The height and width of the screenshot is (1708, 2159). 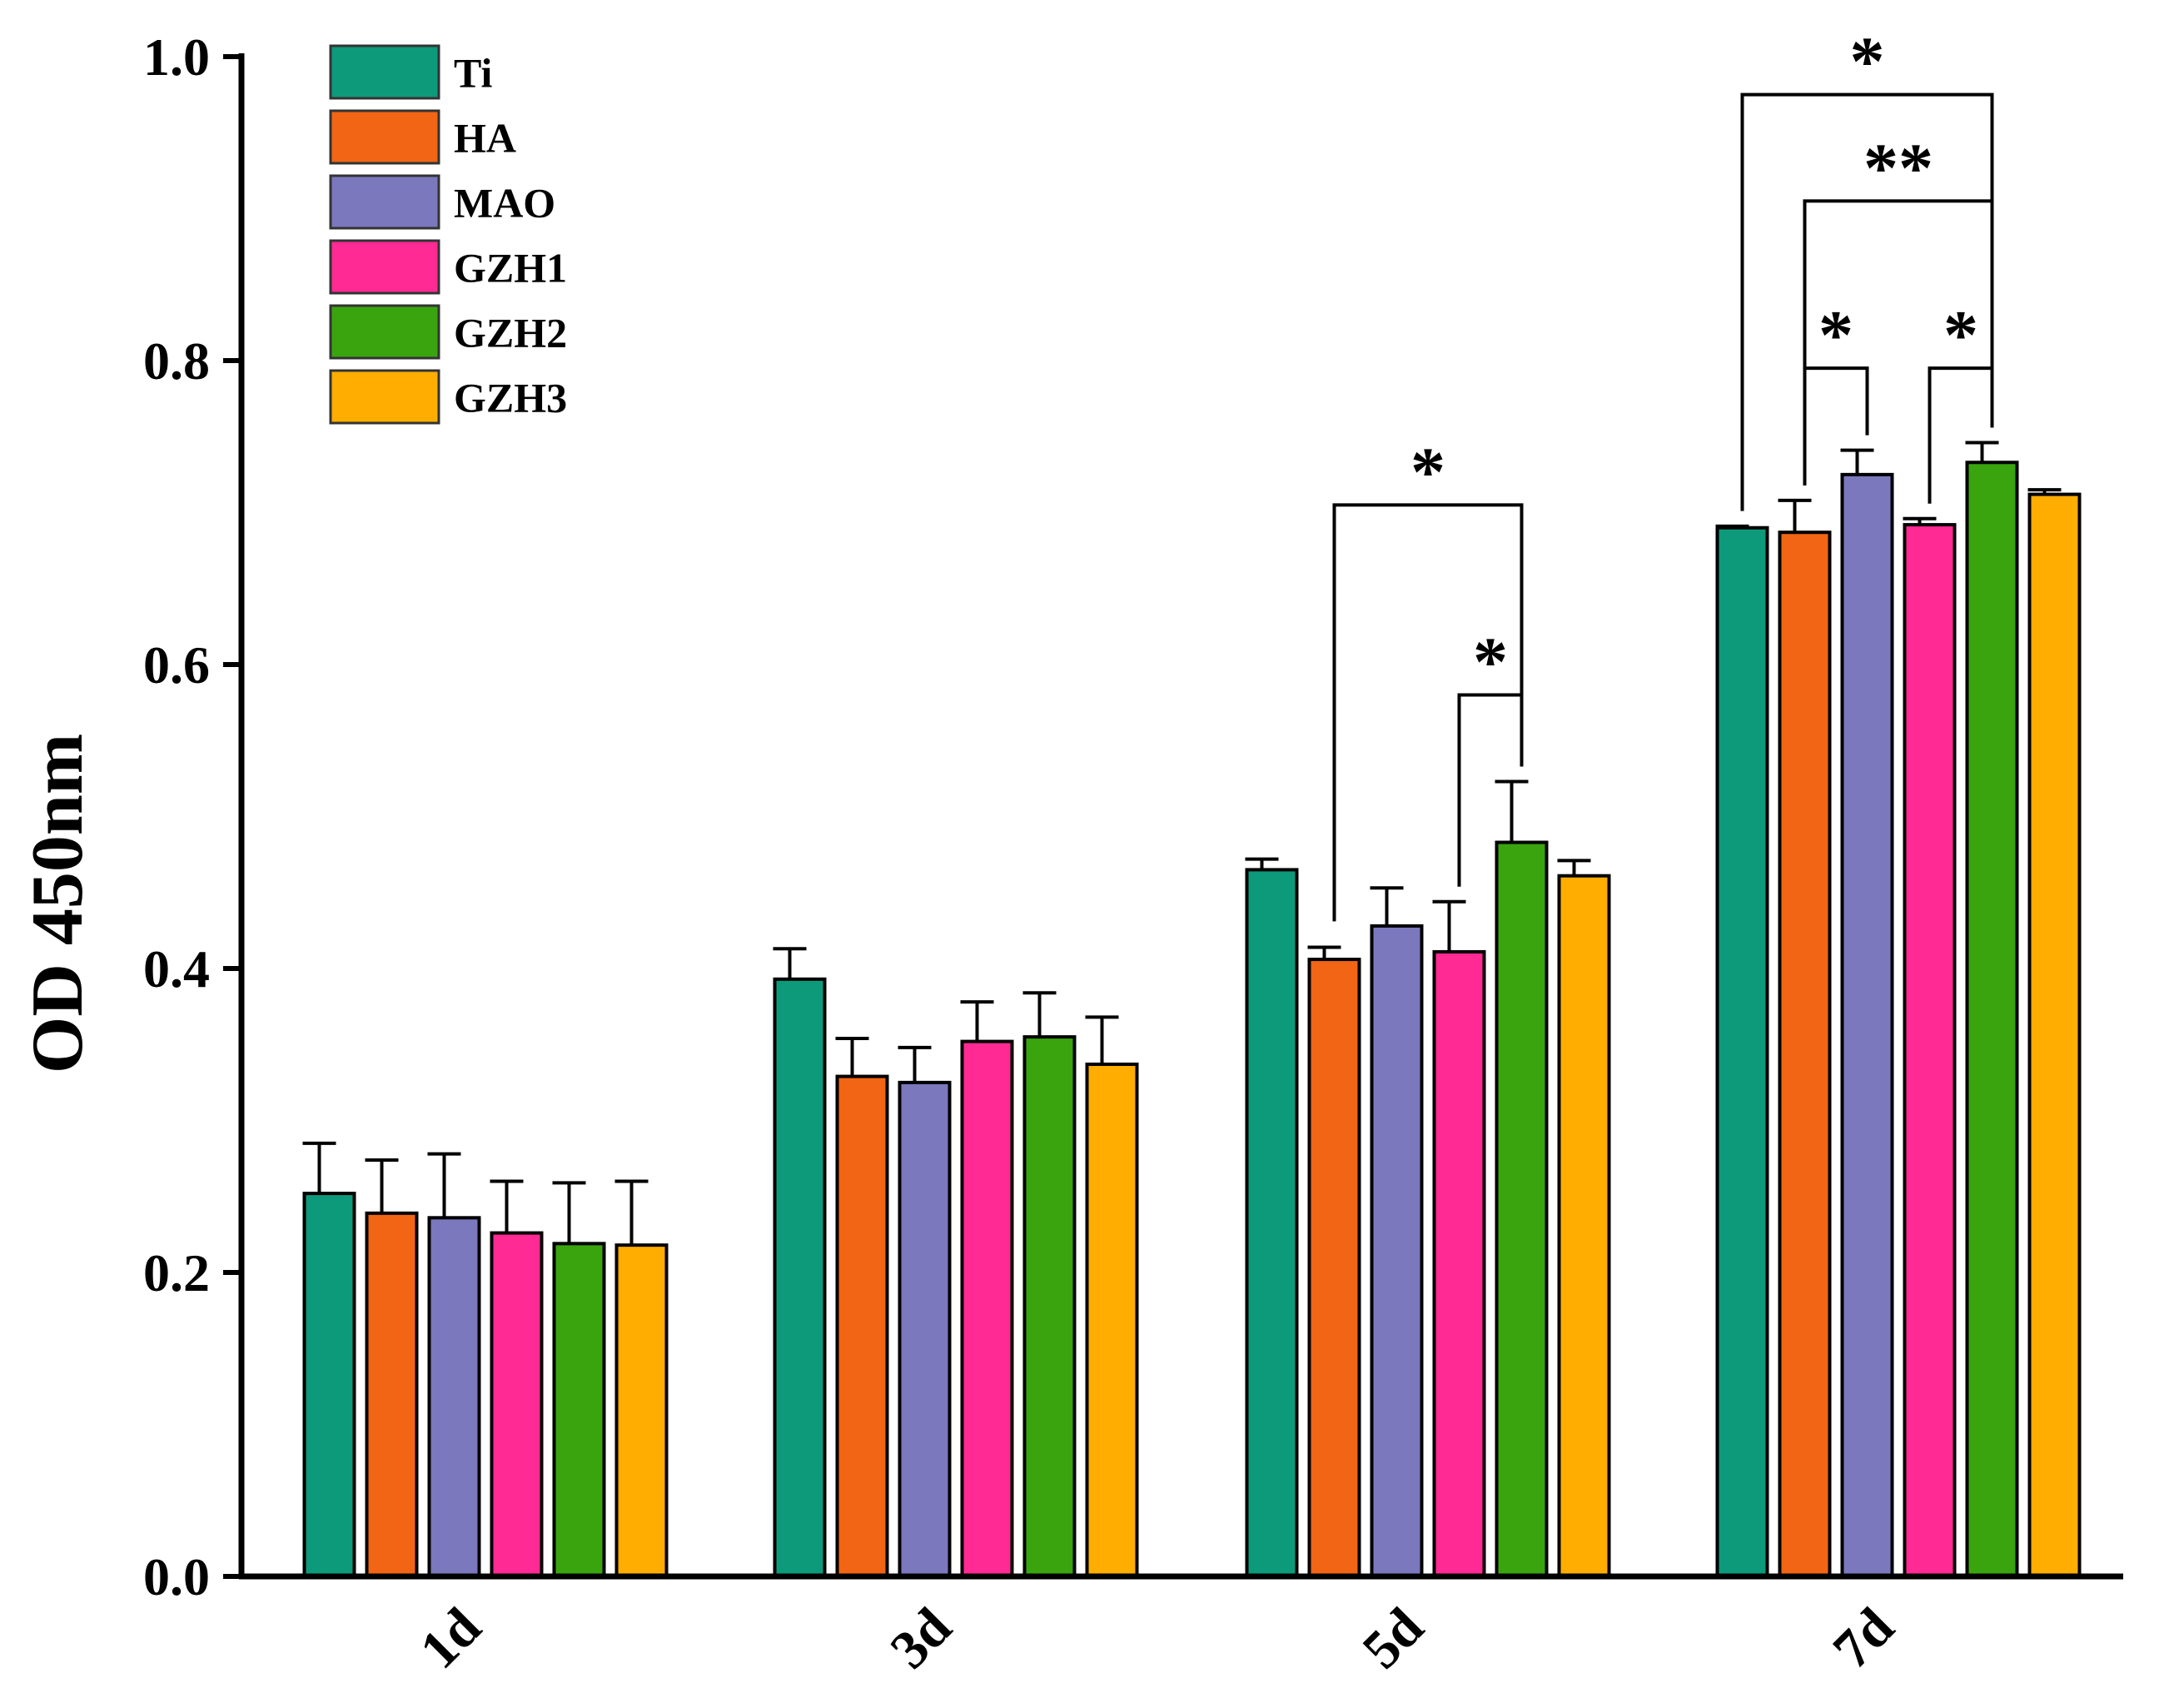 I want to click on error-bar-gzh3-5d, so click(x=1574, y=867).